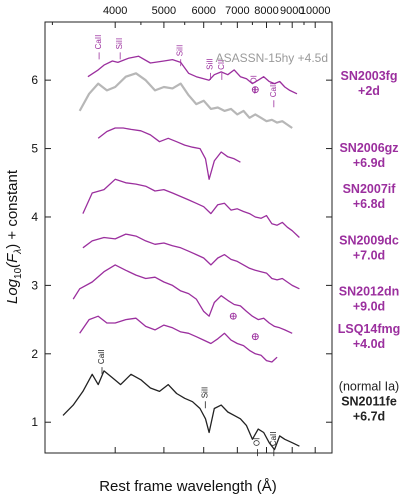  Describe the element at coordinates (266, 11) in the screenshot. I see `top-x-tick-label: 8000` at that location.